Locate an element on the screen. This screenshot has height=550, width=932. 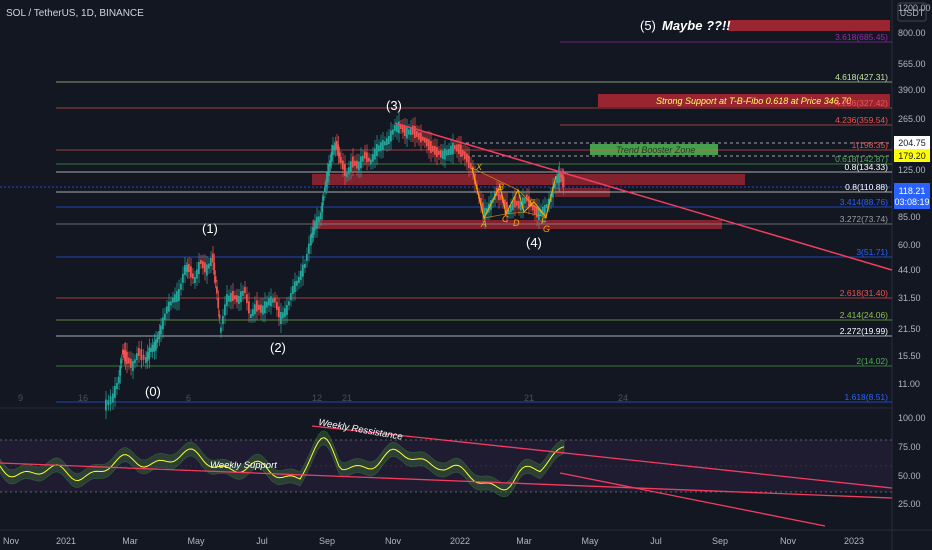
time-label: 2022 is located at coordinates (460, 541).